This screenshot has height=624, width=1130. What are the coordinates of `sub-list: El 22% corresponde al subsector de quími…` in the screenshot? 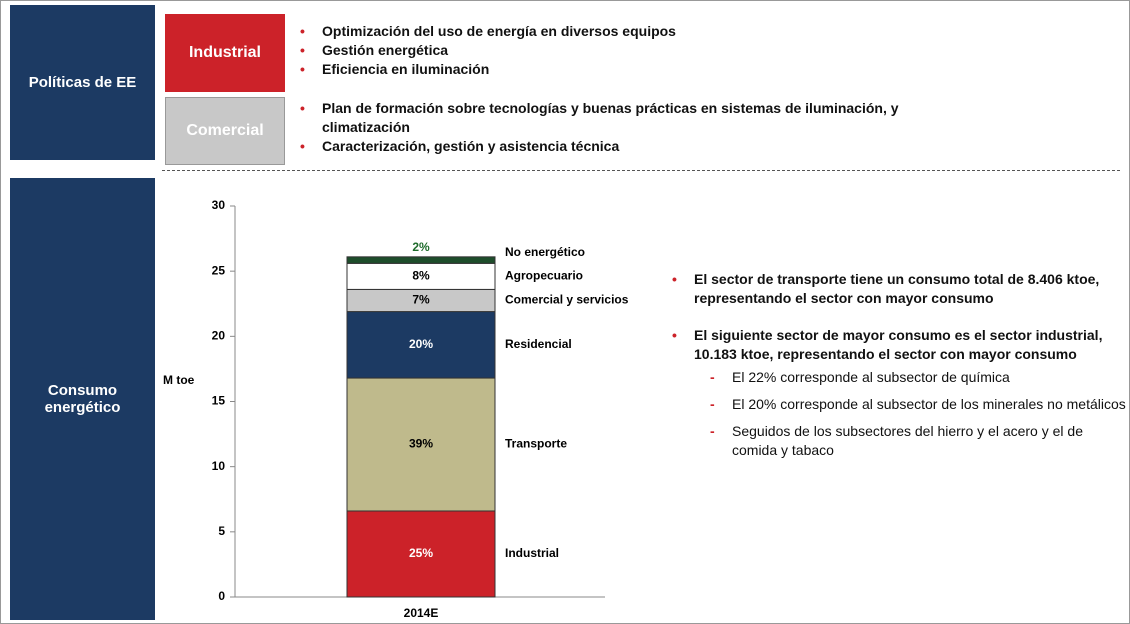 It's located at (910, 414).